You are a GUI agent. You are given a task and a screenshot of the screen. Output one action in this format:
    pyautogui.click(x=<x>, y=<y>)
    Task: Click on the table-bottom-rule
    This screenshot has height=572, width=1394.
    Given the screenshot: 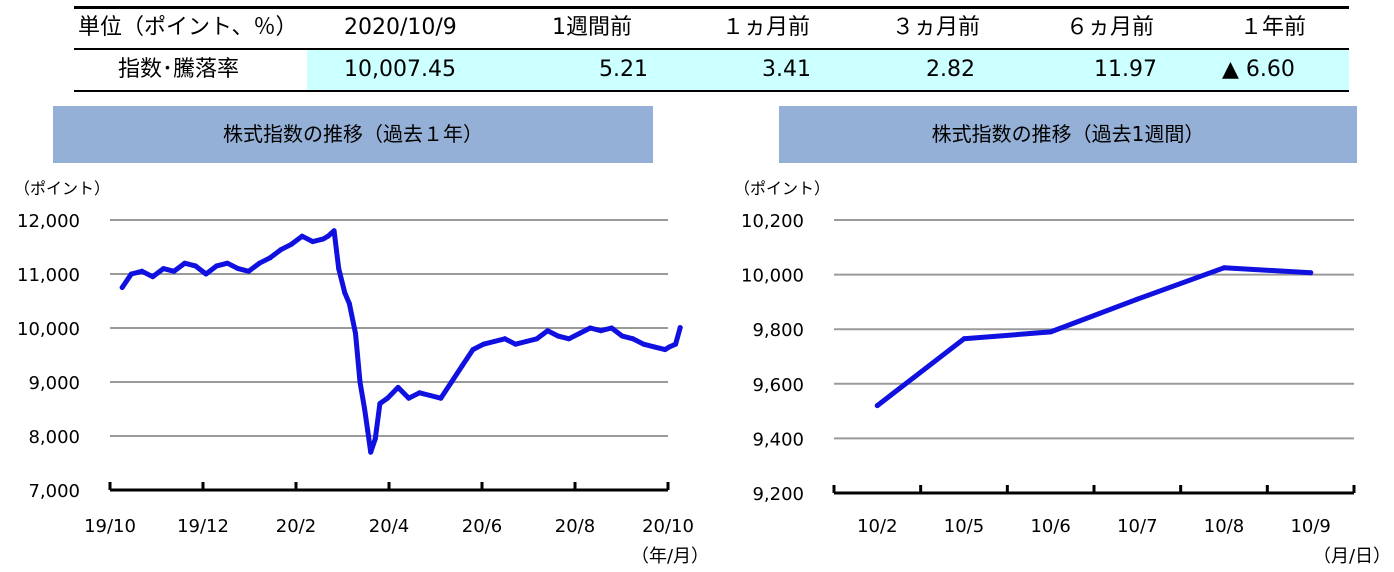 What is the action you would take?
    pyautogui.click(x=711, y=91)
    